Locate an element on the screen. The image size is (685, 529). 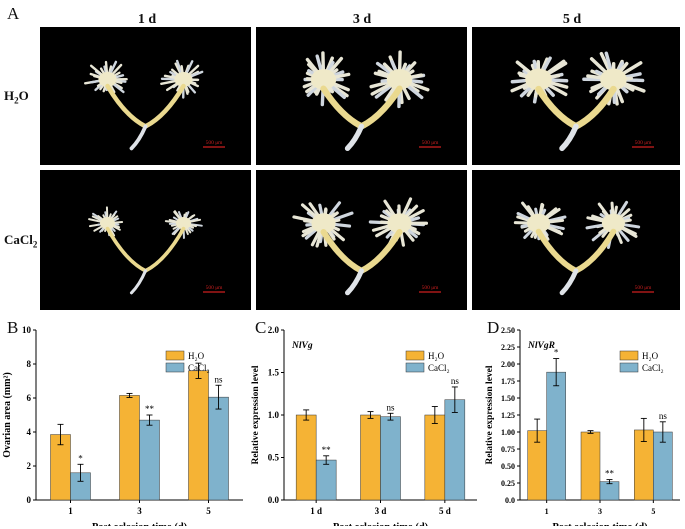
x-tick-label: 5 d is located at coordinates (445, 511).